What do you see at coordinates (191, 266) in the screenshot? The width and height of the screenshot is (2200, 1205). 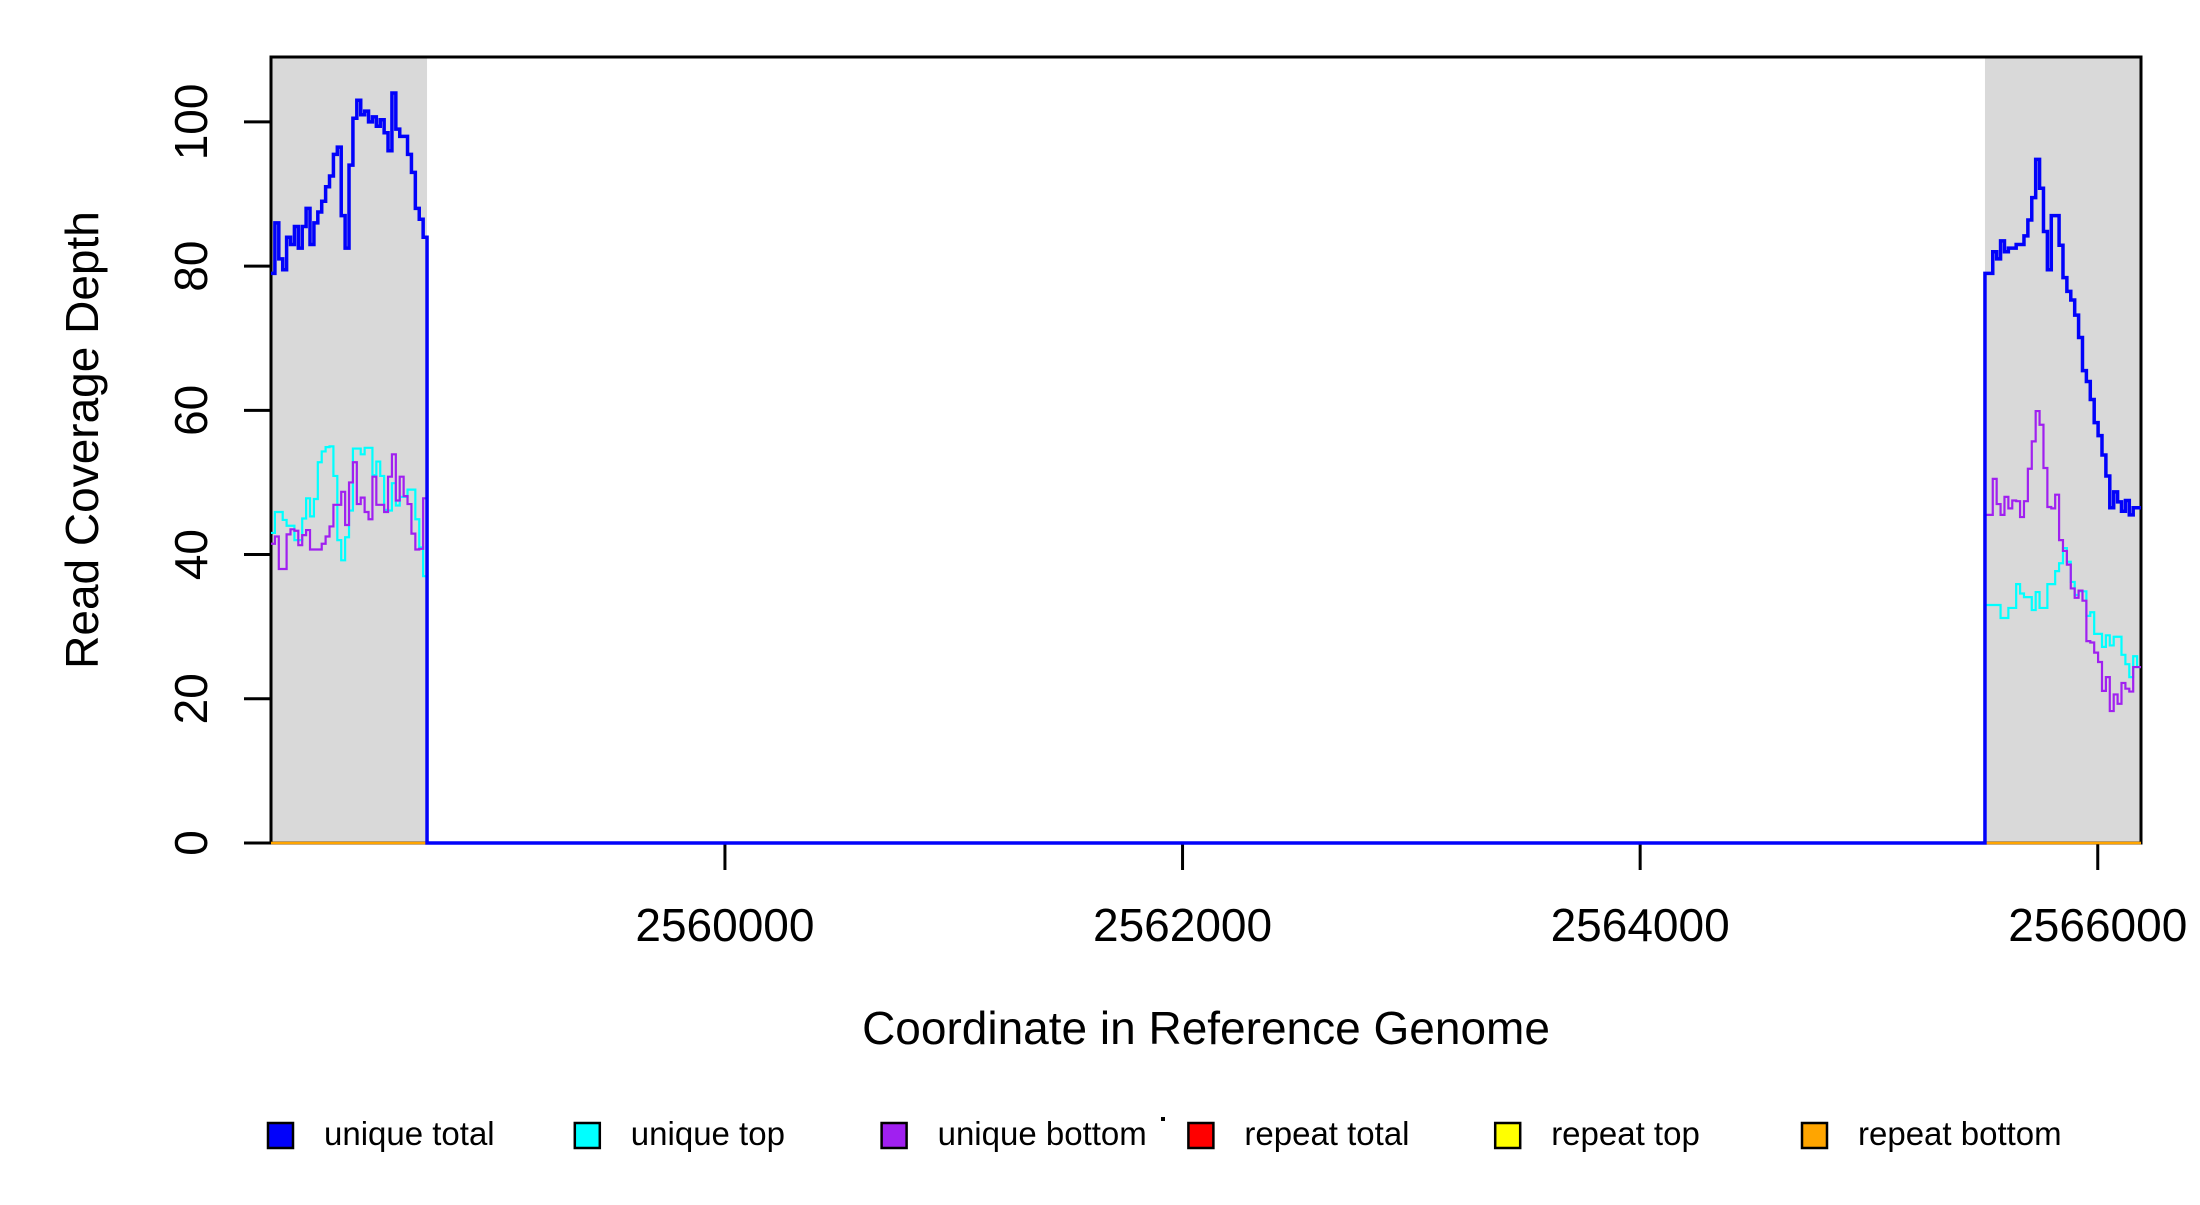 I see `y-tick-label: 80` at bounding box center [191, 266].